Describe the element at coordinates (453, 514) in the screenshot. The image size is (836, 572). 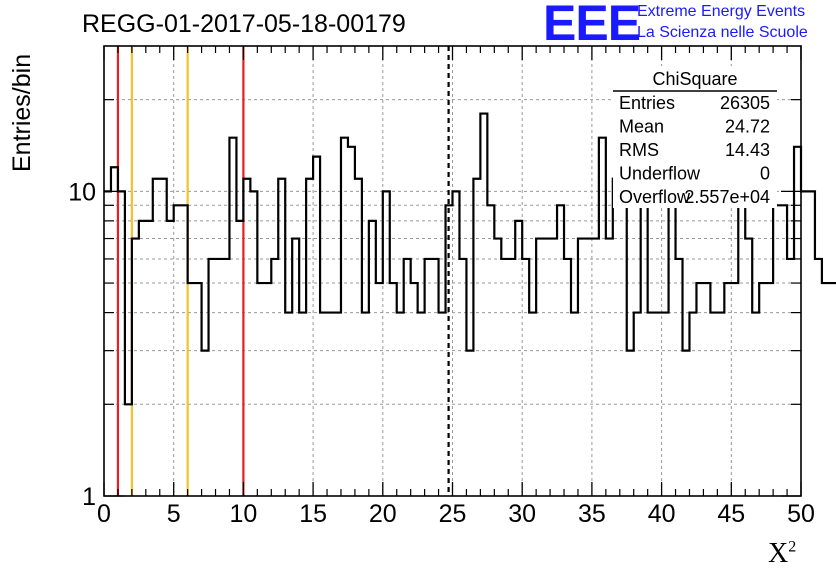
I see `x-tick-label: 25` at that location.